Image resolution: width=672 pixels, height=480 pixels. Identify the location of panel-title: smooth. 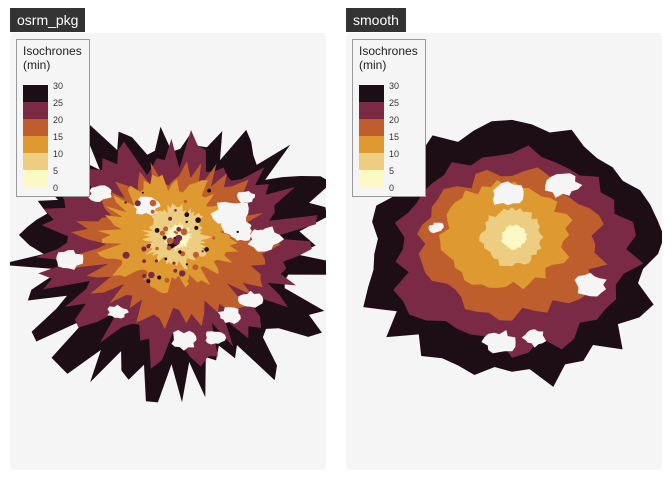
(376, 20).